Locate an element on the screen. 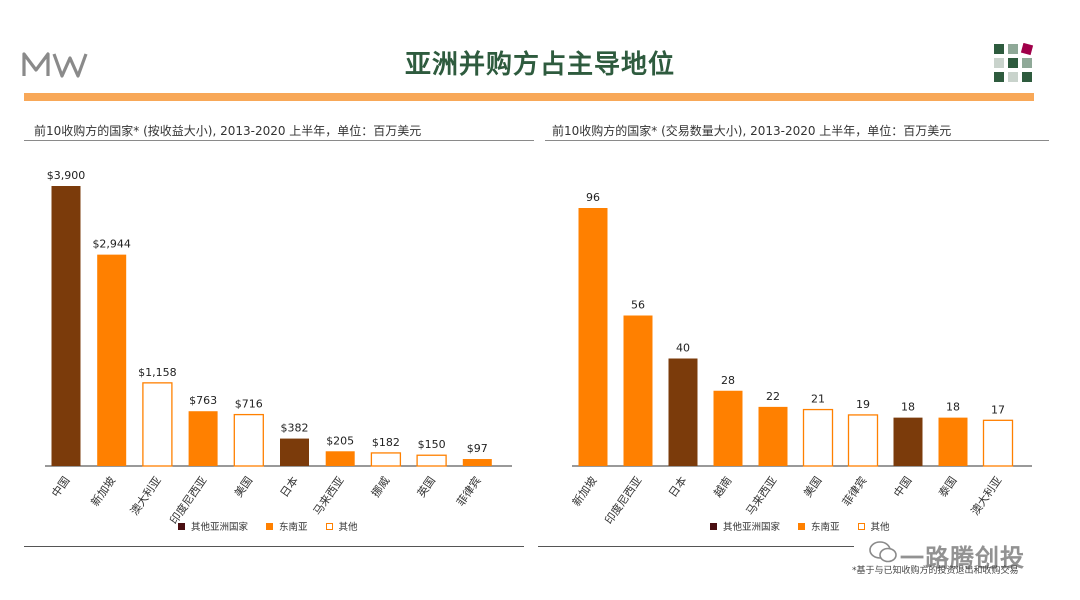 This screenshot has width=1080, height=600. data-label: 56 is located at coordinates (638, 305).